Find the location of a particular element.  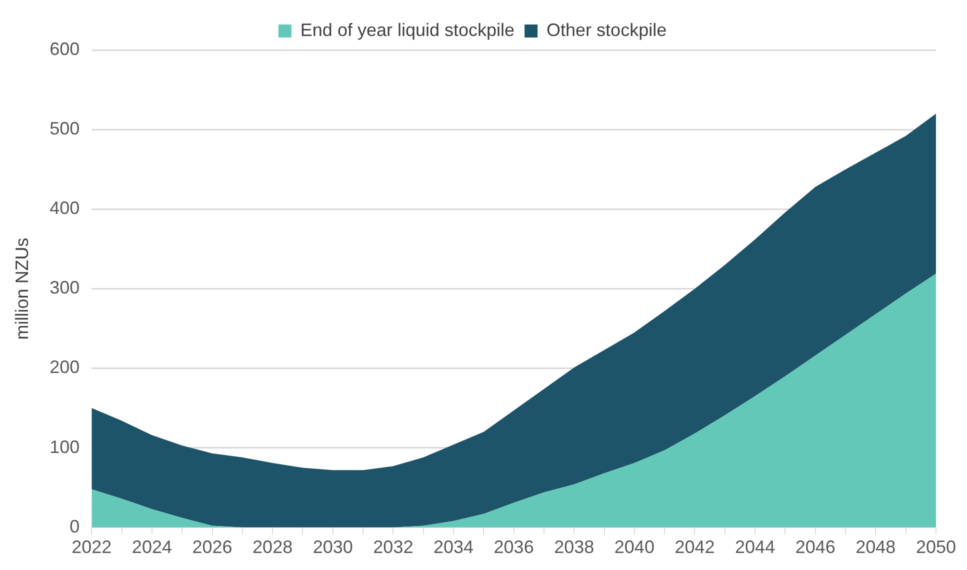

x-tick-label: 2026 is located at coordinates (212, 547).